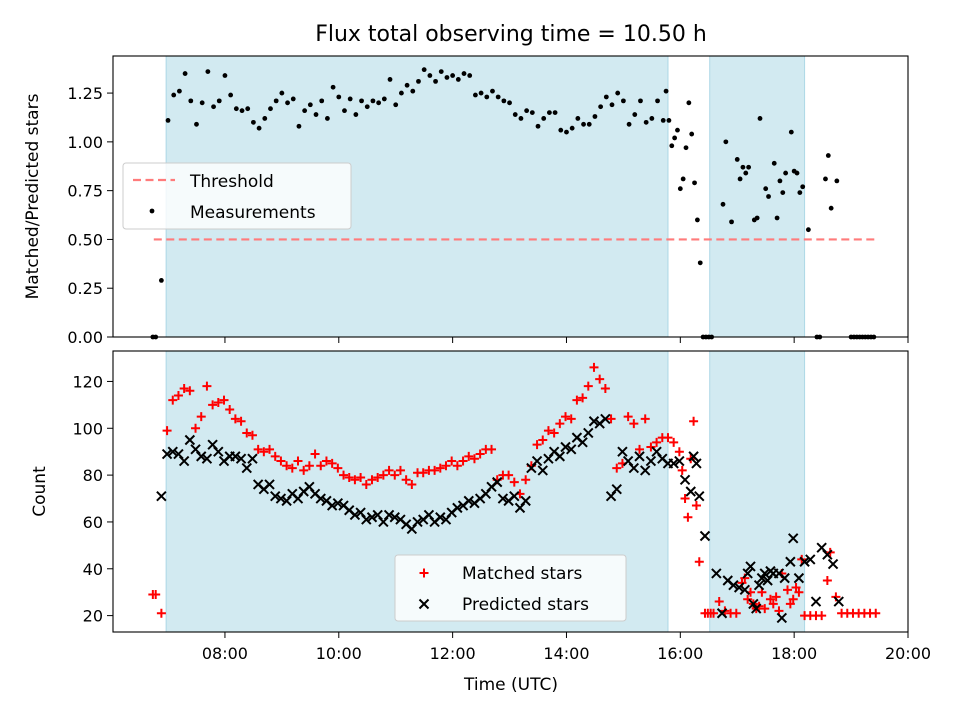 The image size is (960, 720). Describe the element at coordinates (237, 196) in the screenshot. I see `legend-box` at that location.